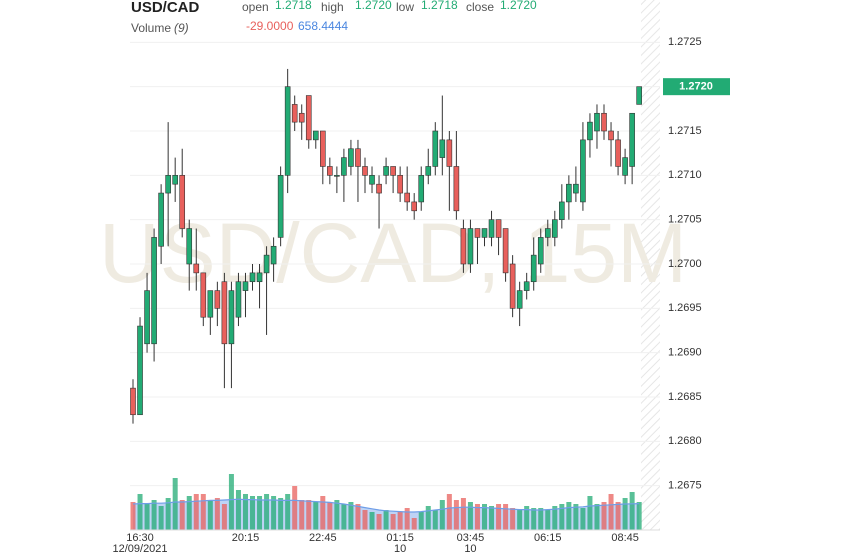 This screenshot has height=558, width=843. I want to click on y-tick-label: 1.2680, so click(685, 441).